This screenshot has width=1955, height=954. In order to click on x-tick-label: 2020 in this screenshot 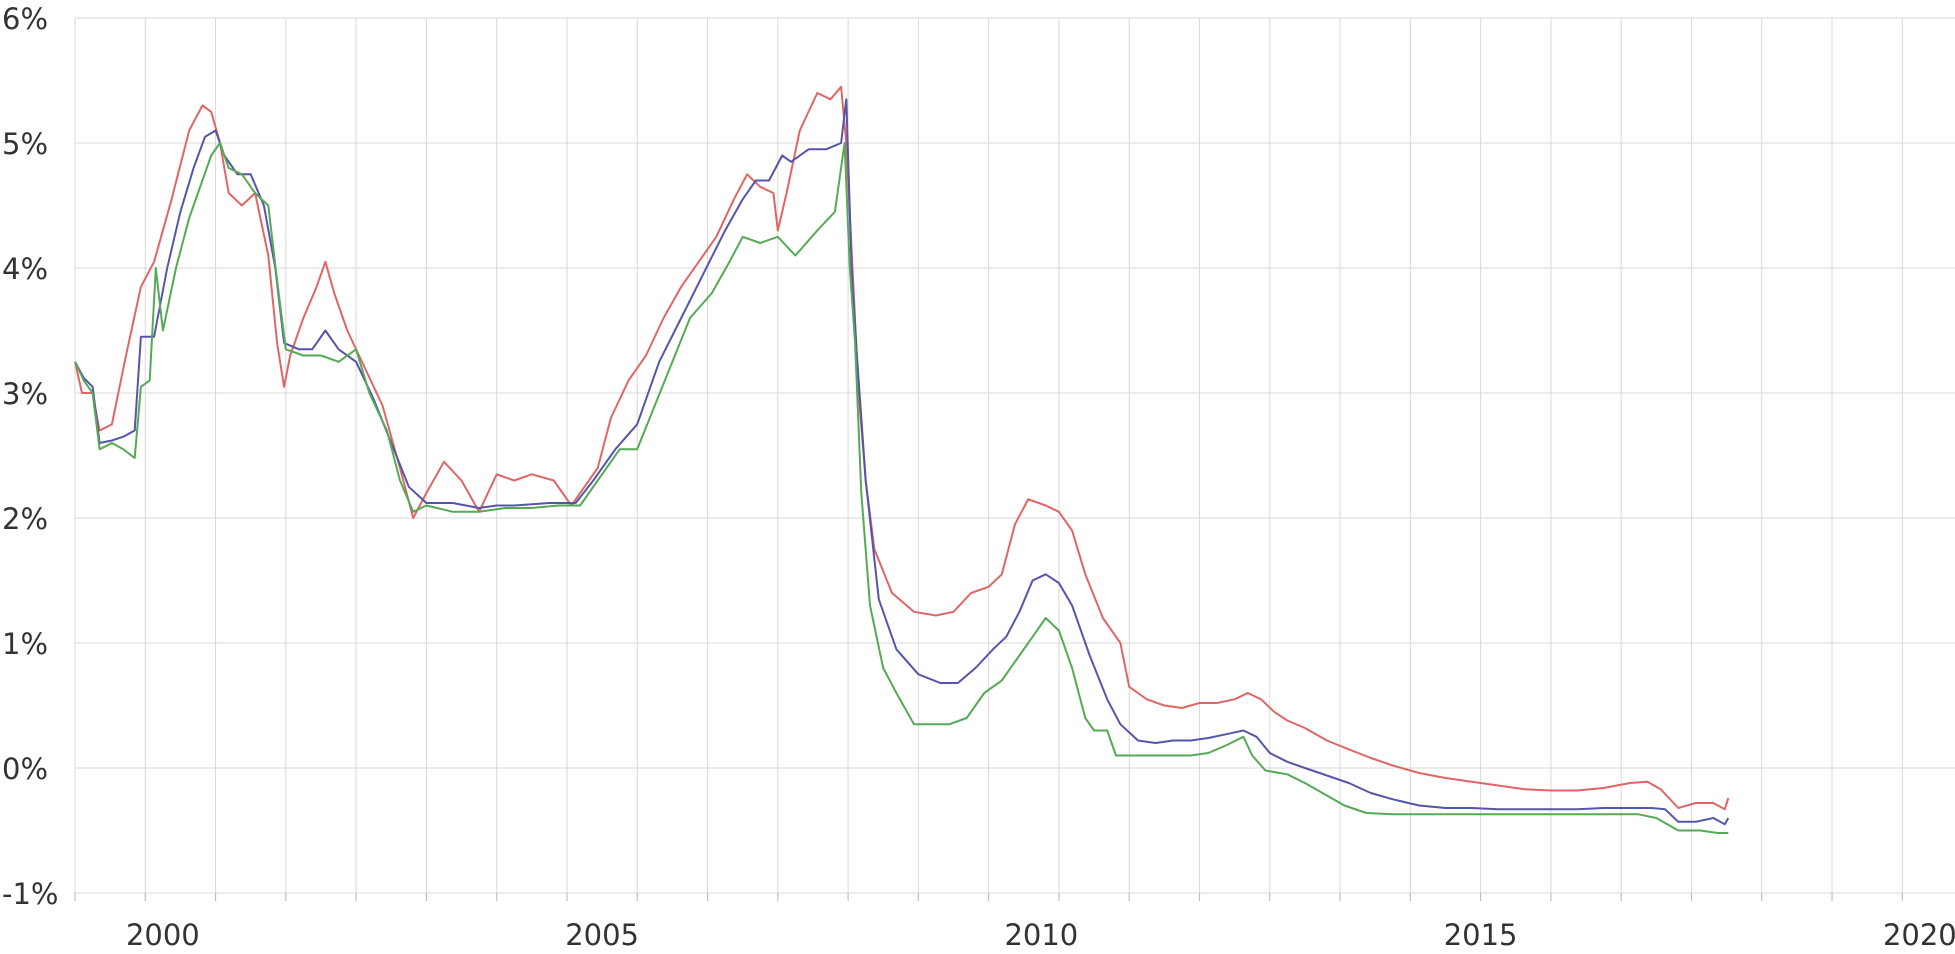, I will do `click(1919, 935)`.